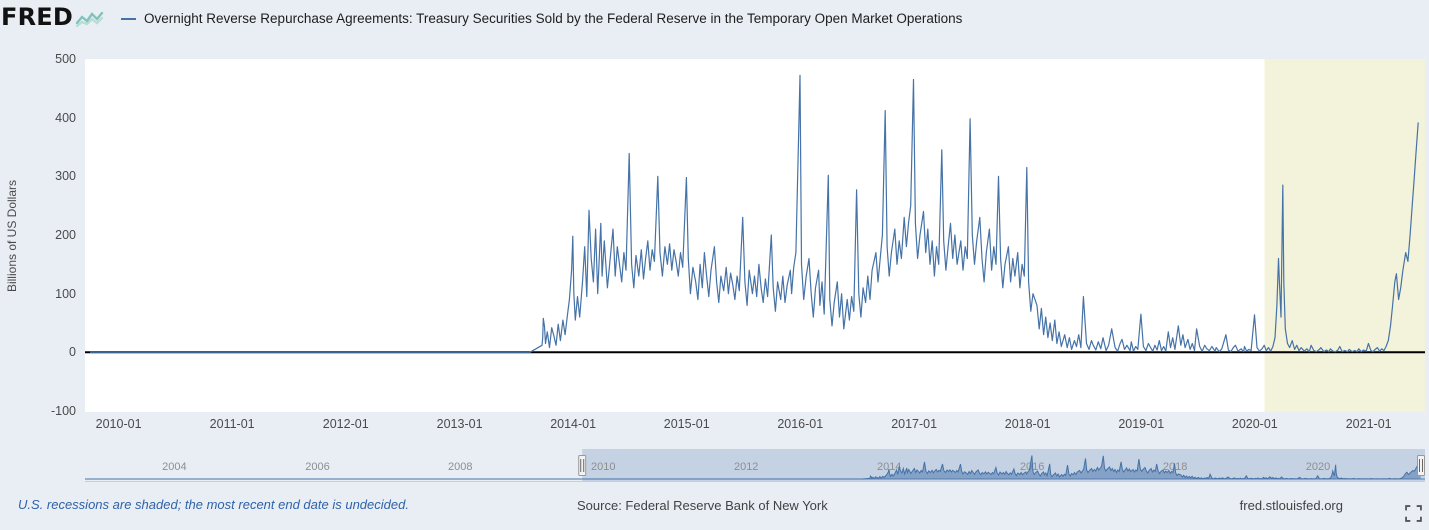 The height and width of the screenshot is (530, 1429). What do you see at coordinates (702, 505) in the screenshot?
I see `source-text: Source: Federal Reserve Bank of New York` at bounding box center [702, 505].